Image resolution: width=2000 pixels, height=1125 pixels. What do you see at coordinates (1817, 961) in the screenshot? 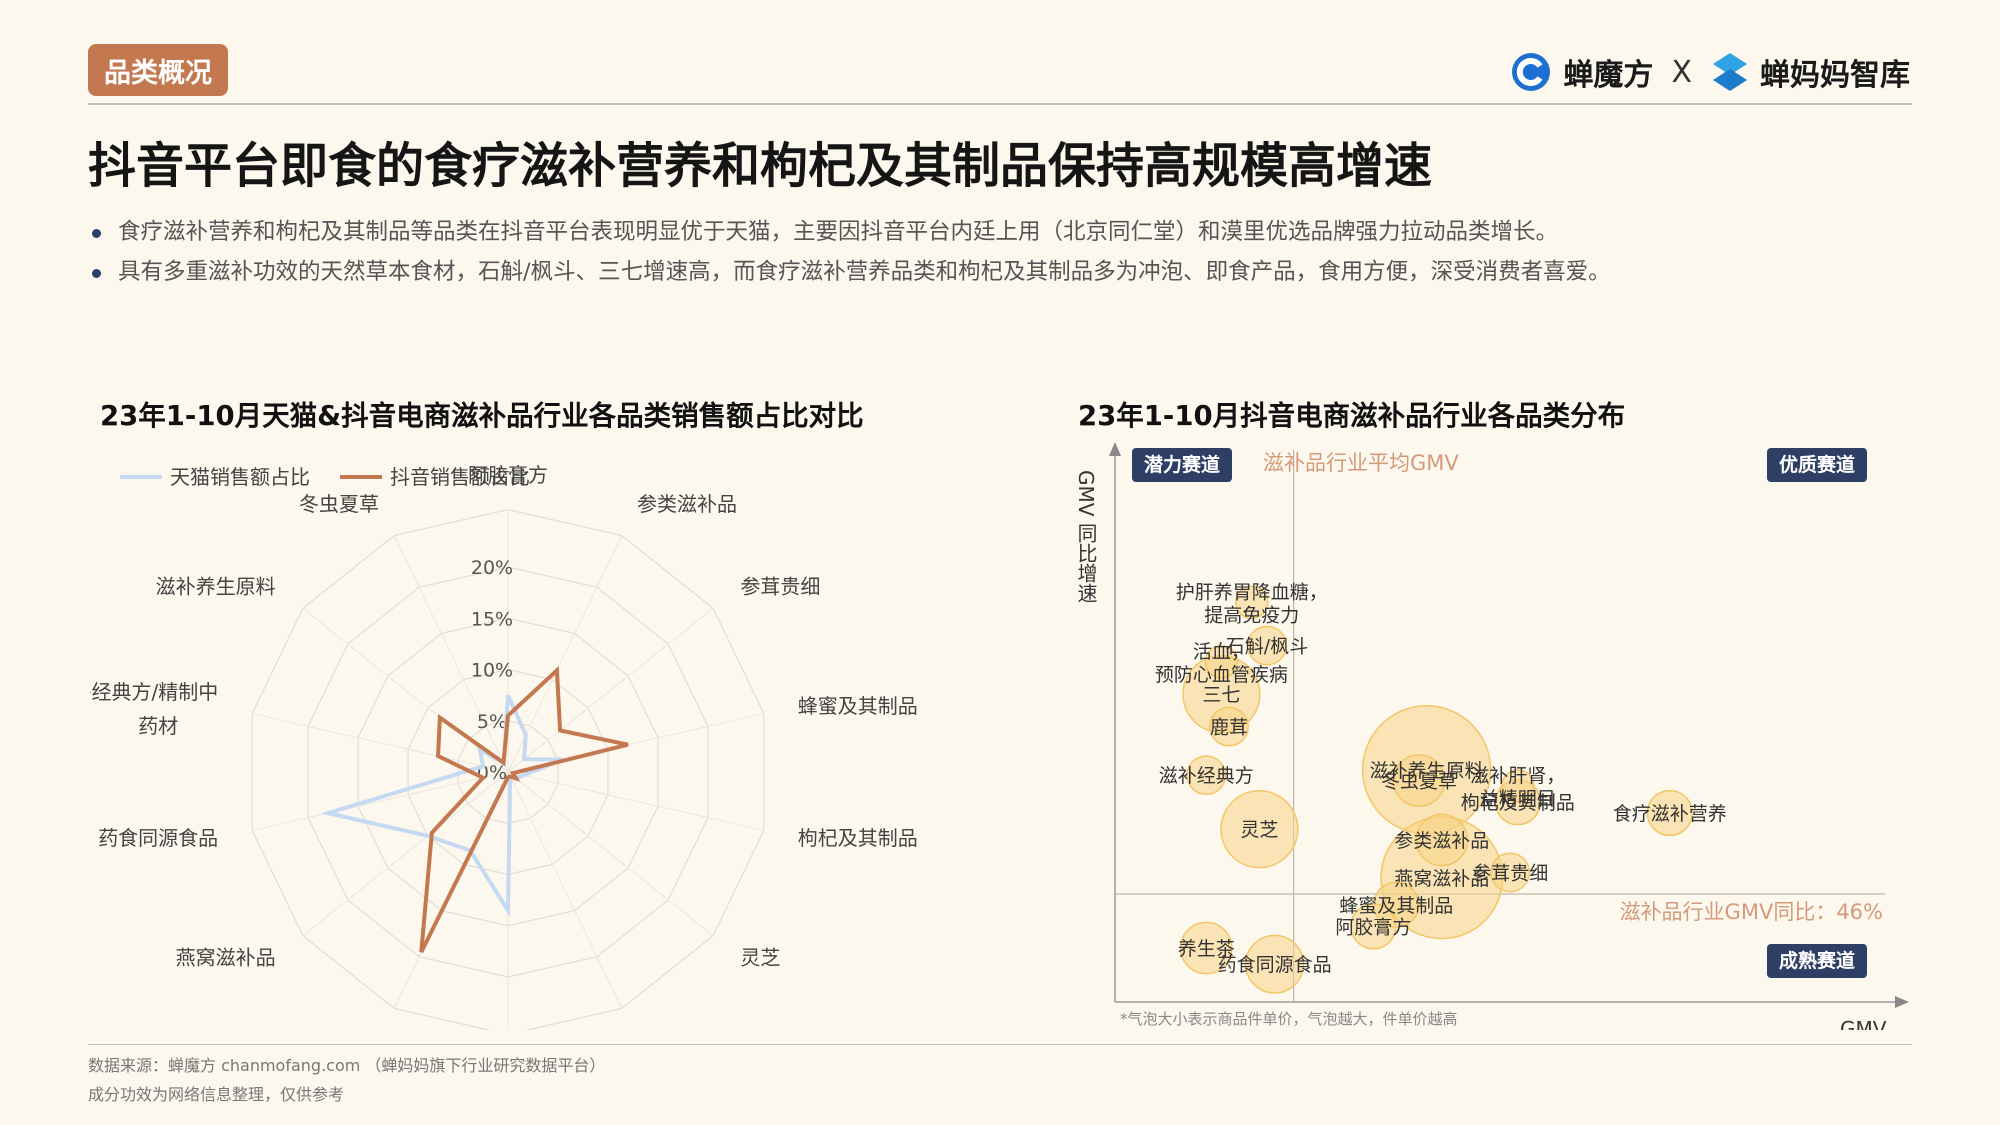
I see `quadrant-mature-badge: 成熟赛道` at bounding box center [1817, 961].